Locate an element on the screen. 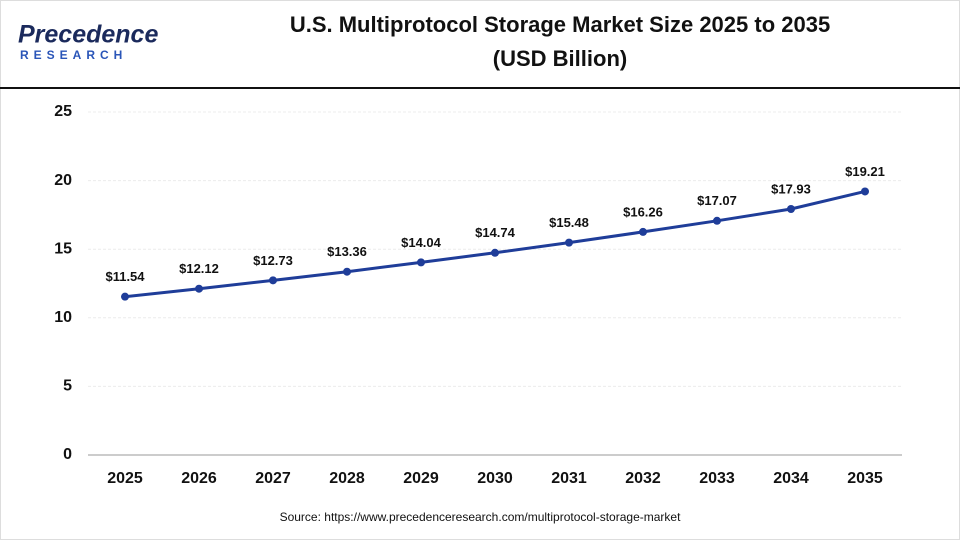 This screenshot has width=960, height=540. value-label: $15.48 is located at coordinates (569, 222).